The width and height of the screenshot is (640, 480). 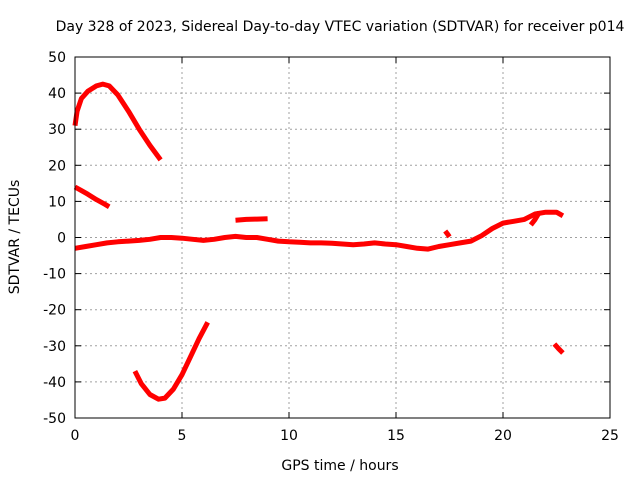 What do you see at coordinates (396, 436) in the screenshot?
I see `x-tick-label: 15` at bounding box center [396, 436].